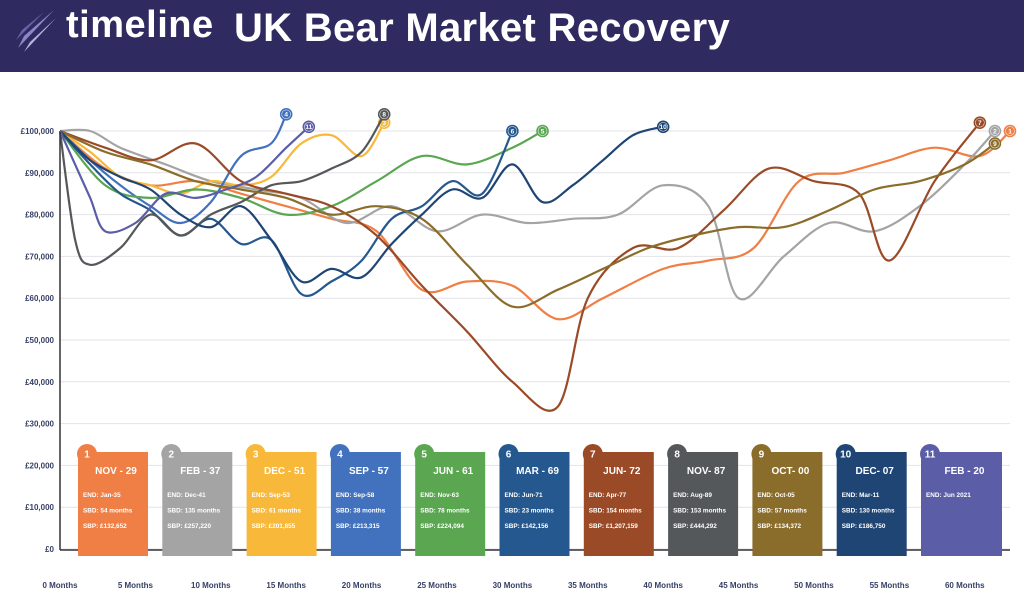  I want to click on y-tick-label: £100,000, so click(38, 131).